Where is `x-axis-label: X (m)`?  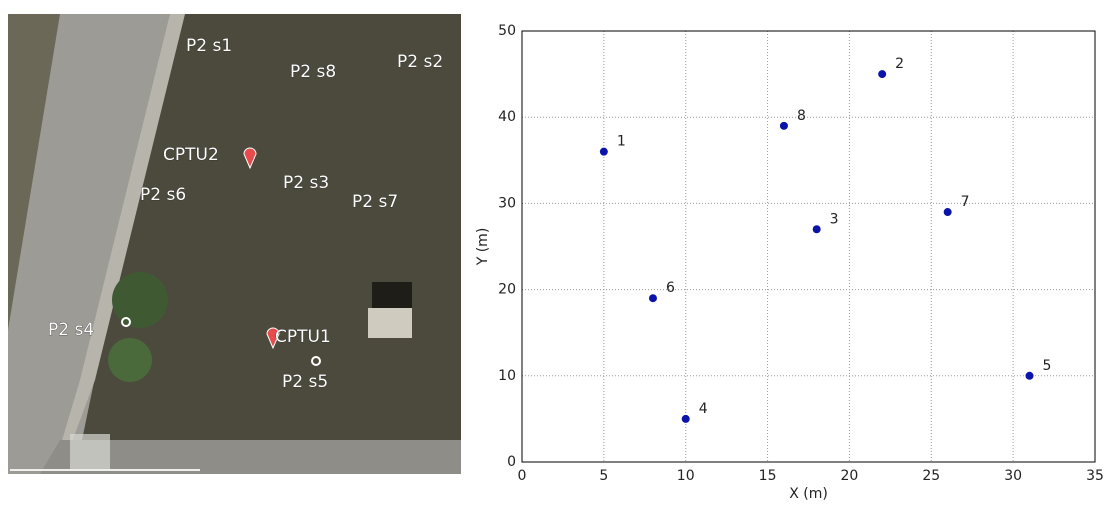 x-axis-label: X (m) is located at coordinates (808, 494).